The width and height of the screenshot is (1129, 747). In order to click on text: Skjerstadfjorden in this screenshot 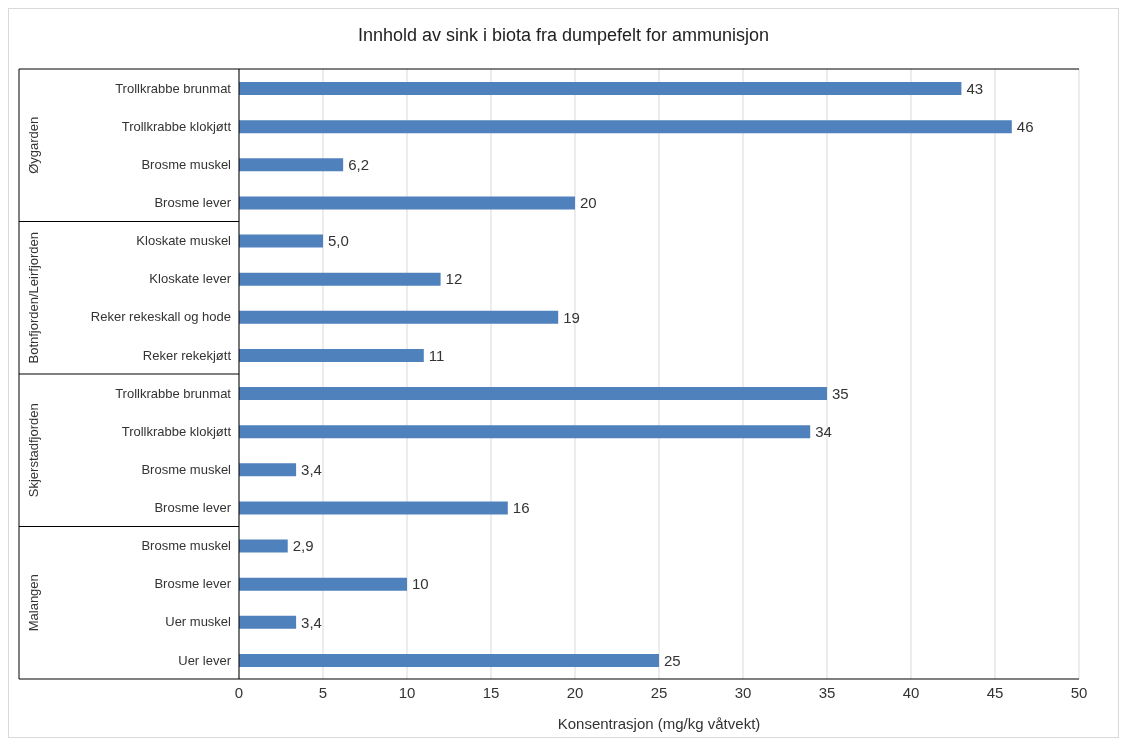, I will do `click(34, 450)`.